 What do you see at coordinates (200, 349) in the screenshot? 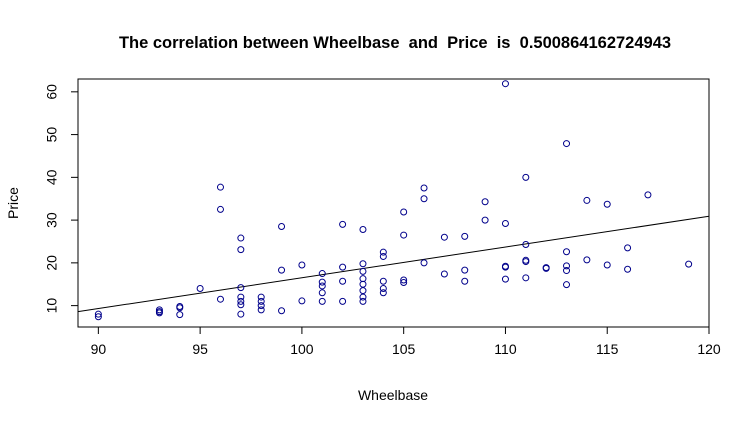
I see `x-tick-label: 95` at bounding box center [200, 349].